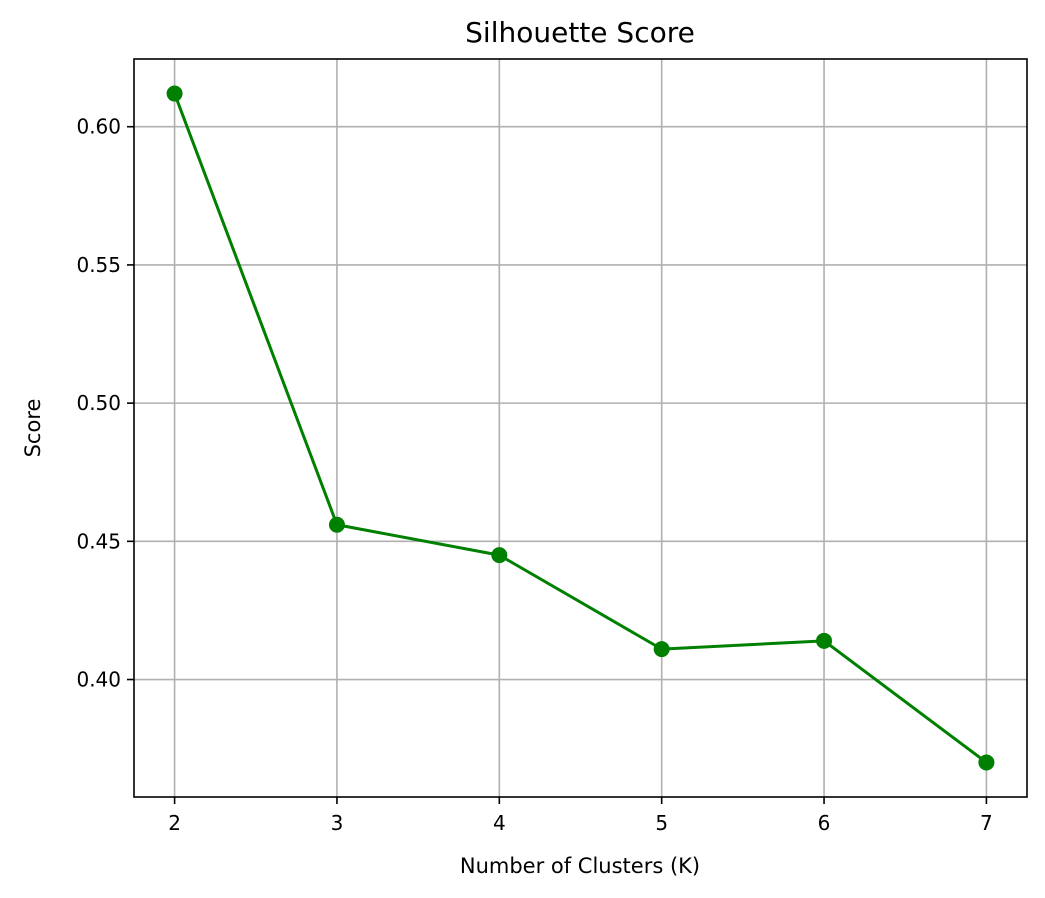 The width and height of the screenshot is (1045, 898). I want to click on x-tick-label: 3, so click(337, 823).